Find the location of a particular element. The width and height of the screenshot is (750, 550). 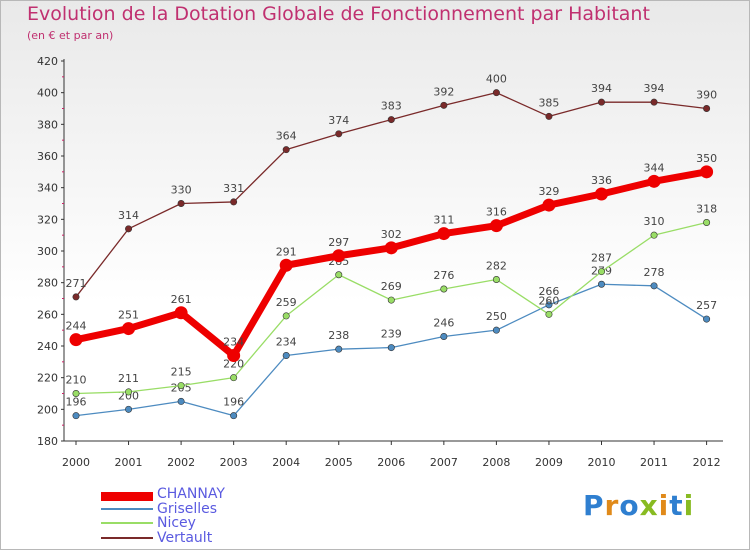

data-label-vertault: 400 is located at coordinates (496, 79).